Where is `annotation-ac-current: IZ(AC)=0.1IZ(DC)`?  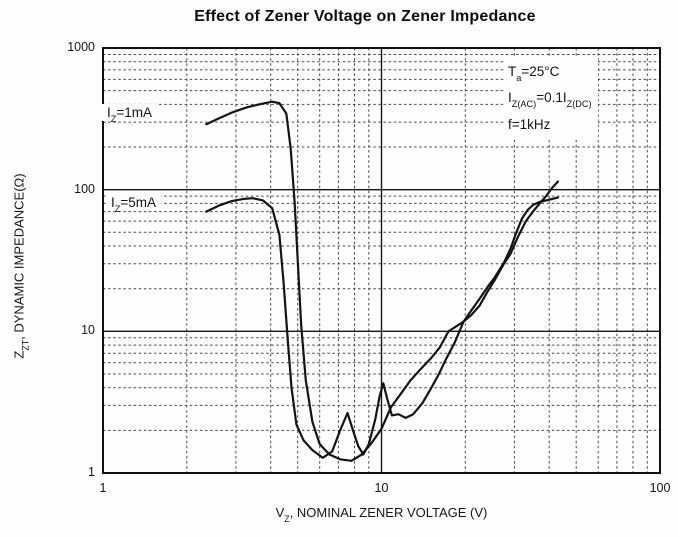 annotation-ac-current: IZ(AC)=0.1IZ(DC) is located at coordinates (550, 100).